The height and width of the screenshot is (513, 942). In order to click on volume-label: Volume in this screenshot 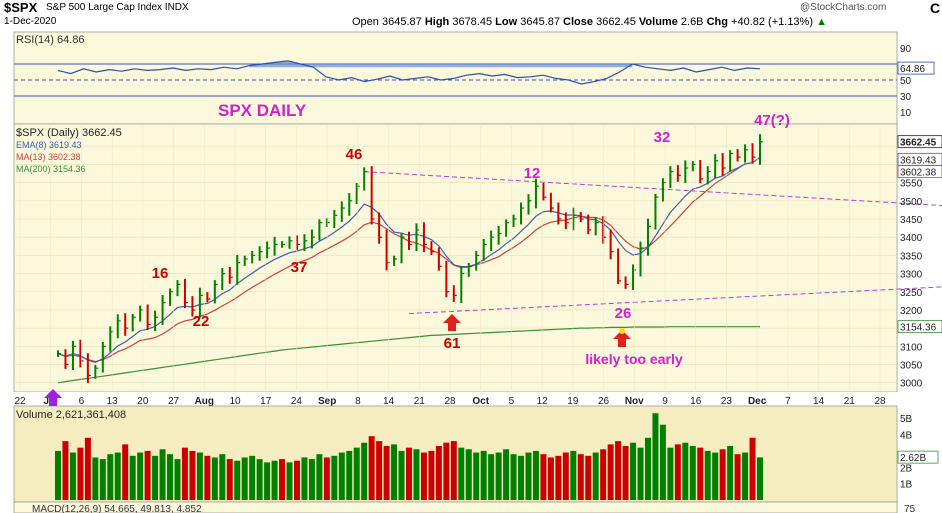, I will do `click(658, 22)`.